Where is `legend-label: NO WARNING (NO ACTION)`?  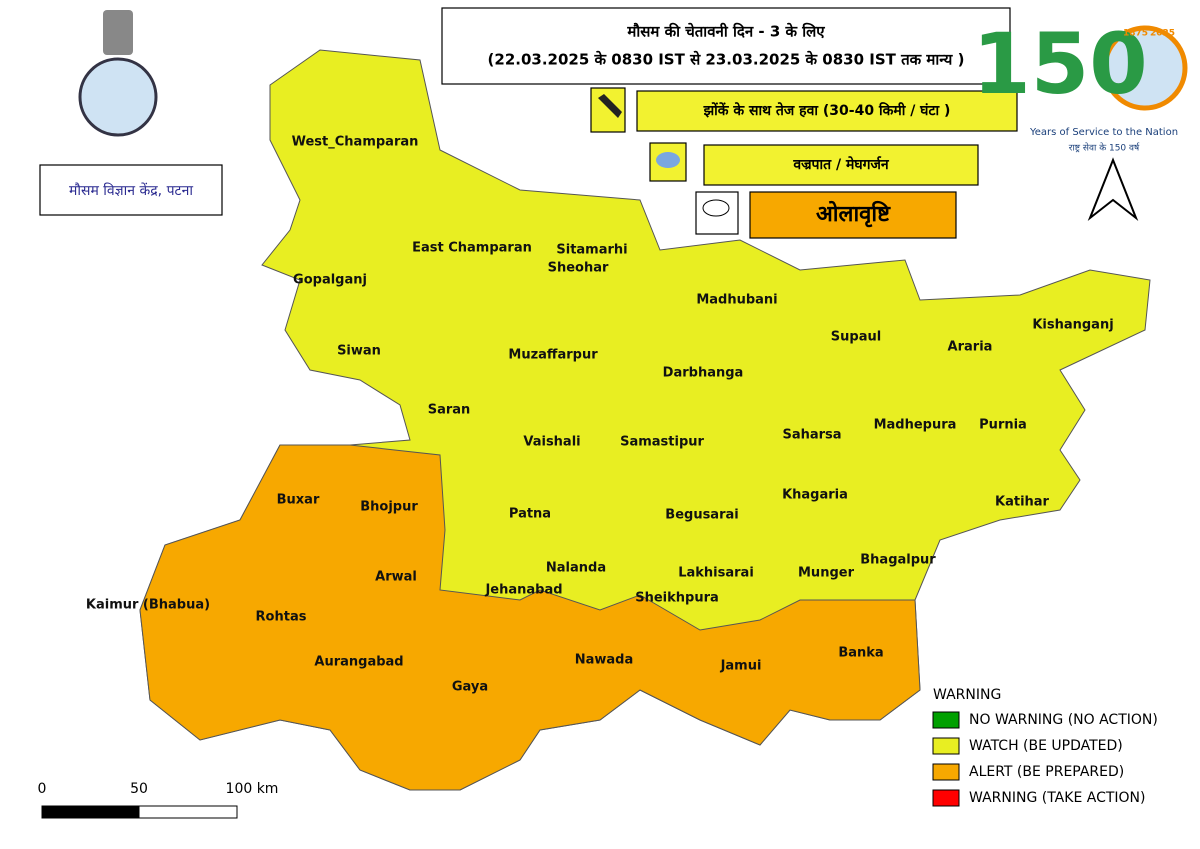 legend-label: NO WARNING (NO ACTION) is located at coordinates (1063, 720).